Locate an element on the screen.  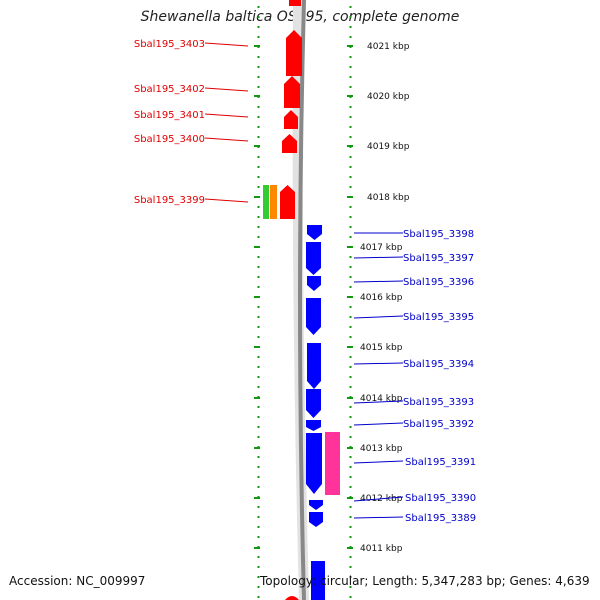
gene-fragment is located at coordinates (318, 580).